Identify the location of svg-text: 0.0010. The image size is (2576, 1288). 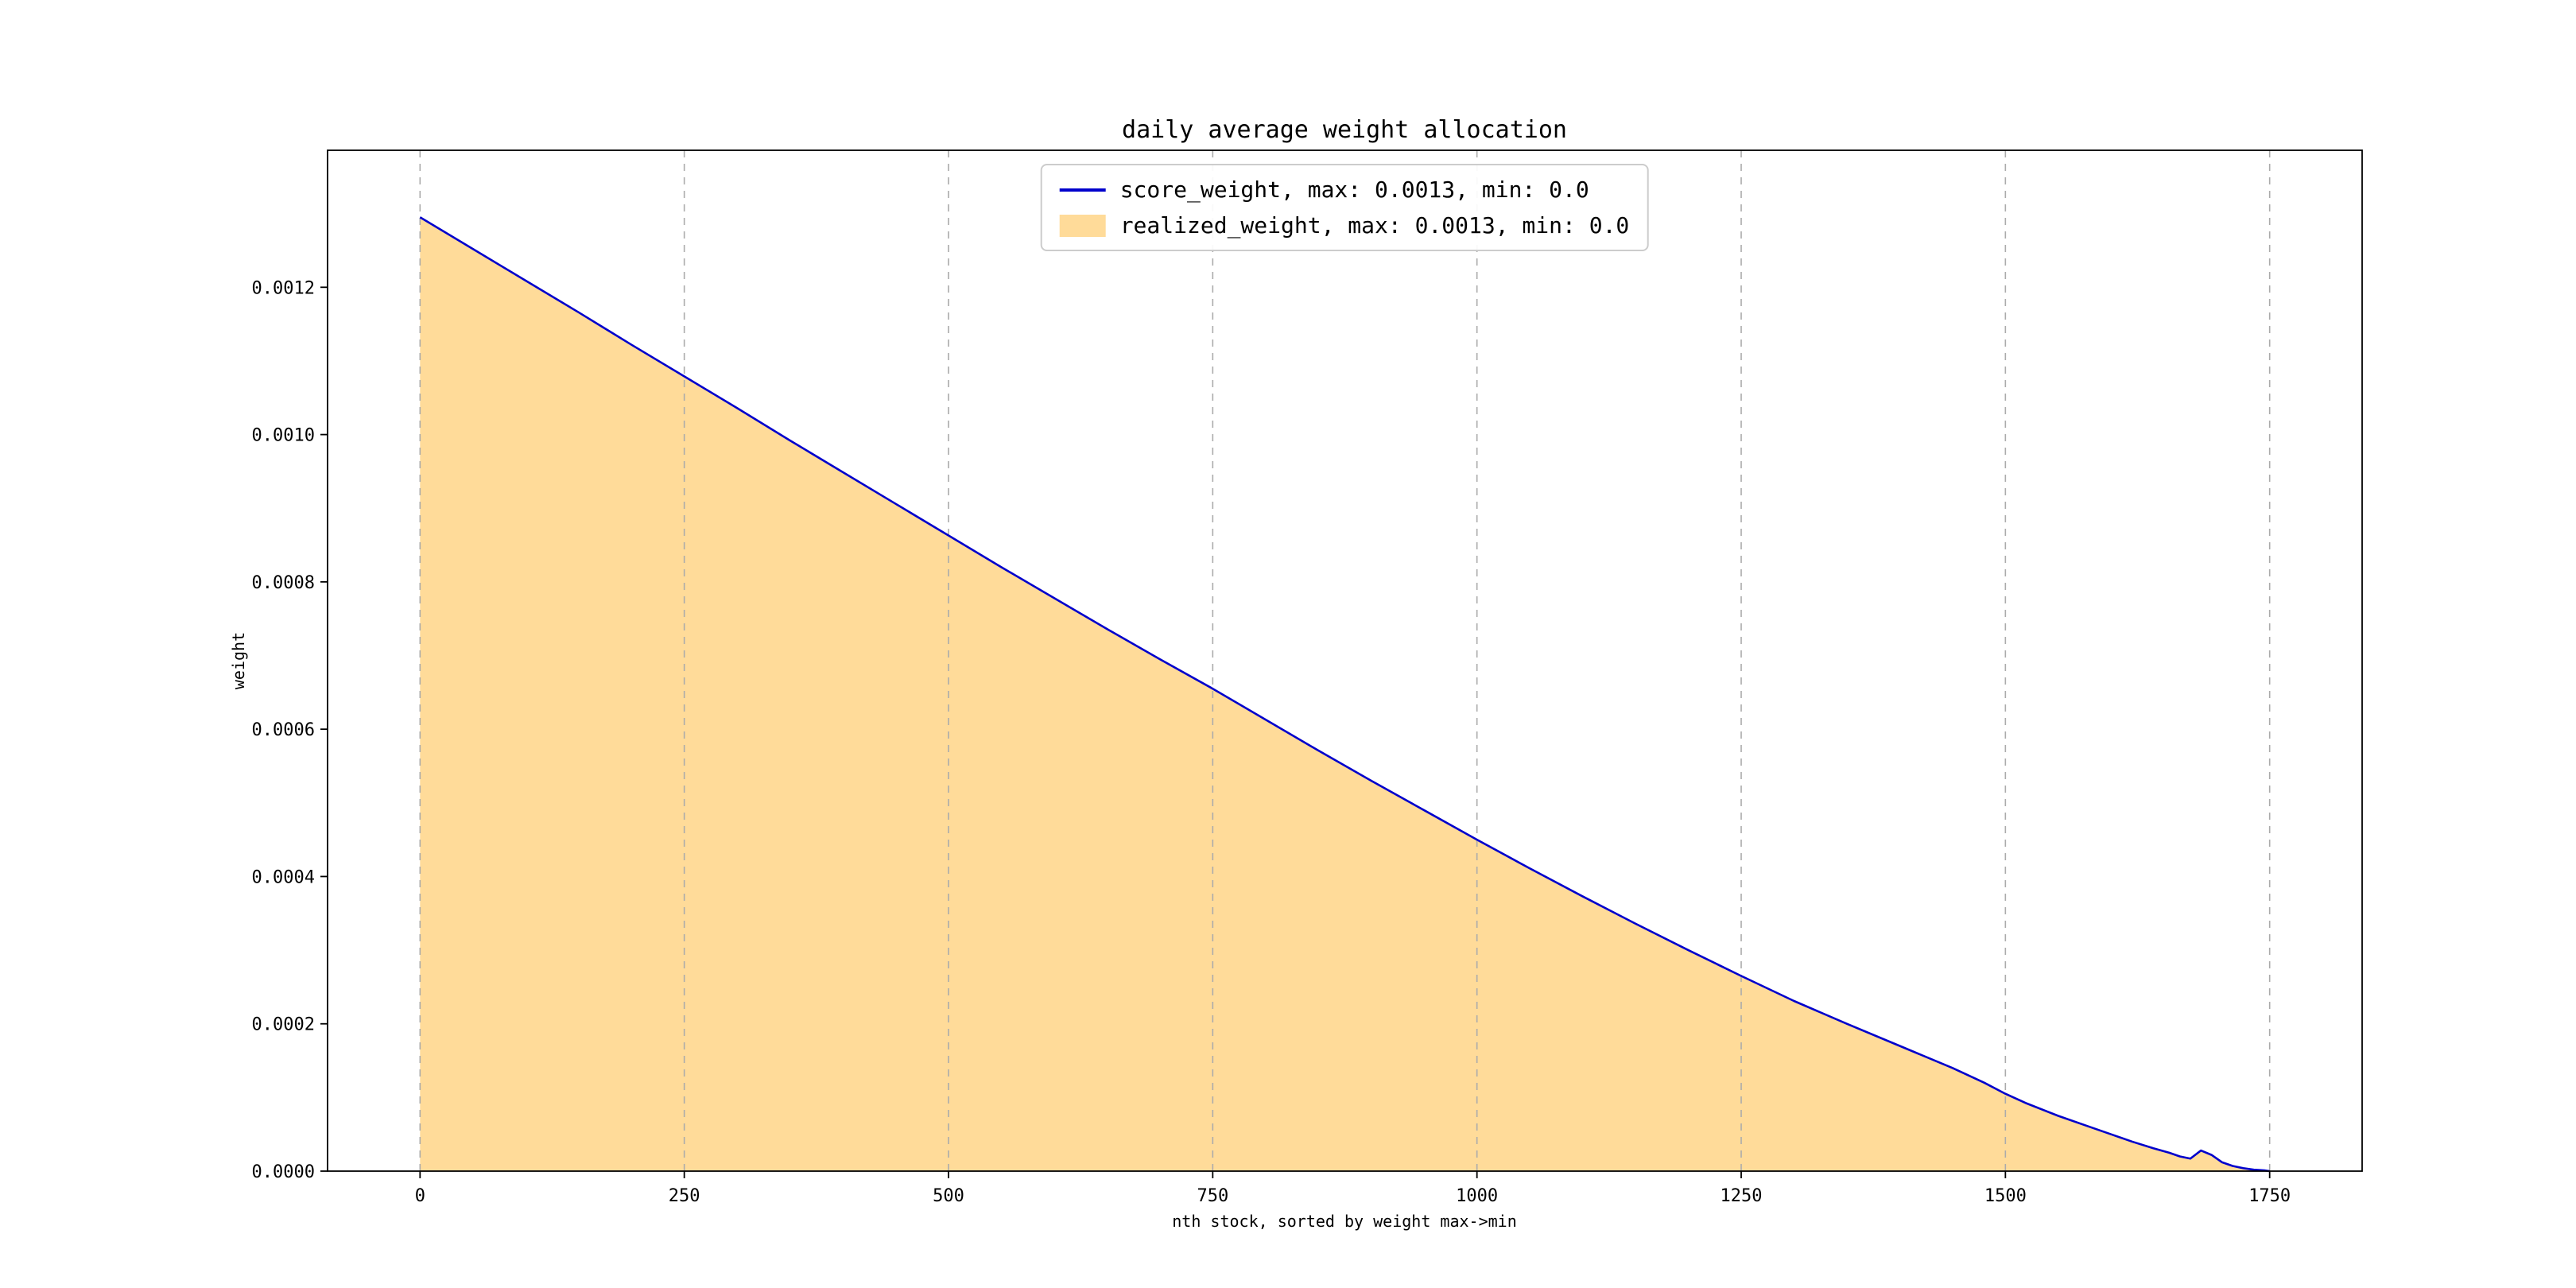
(283, 436).